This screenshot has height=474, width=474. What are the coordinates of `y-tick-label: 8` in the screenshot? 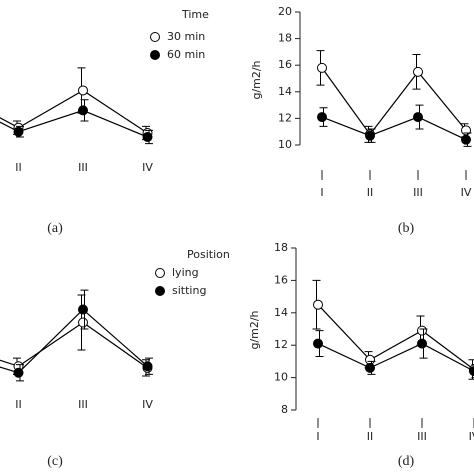 It's located at (284, 409).